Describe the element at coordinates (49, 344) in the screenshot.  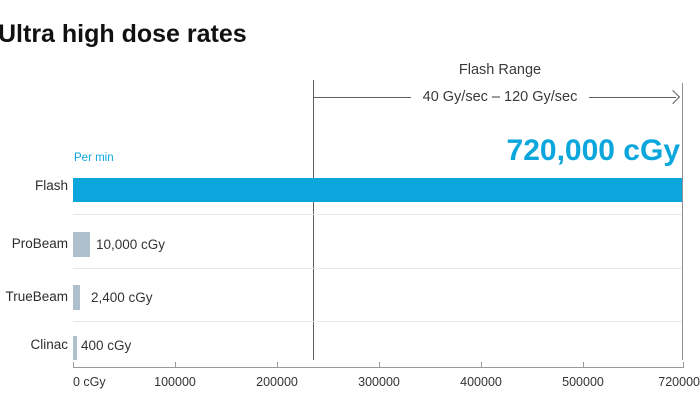
I see `row-label-clinac: Clinac` at that location.